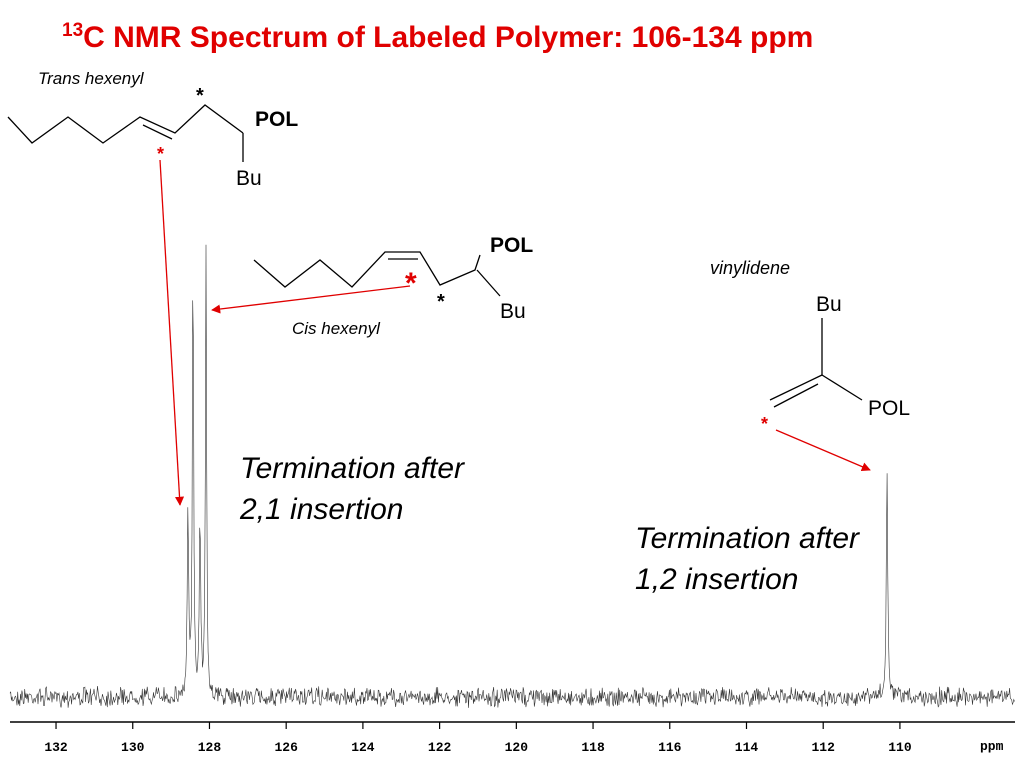 This screenshot has width=1024, height=768. I want to click on x-axis-label: ppm, so click(992, 746).